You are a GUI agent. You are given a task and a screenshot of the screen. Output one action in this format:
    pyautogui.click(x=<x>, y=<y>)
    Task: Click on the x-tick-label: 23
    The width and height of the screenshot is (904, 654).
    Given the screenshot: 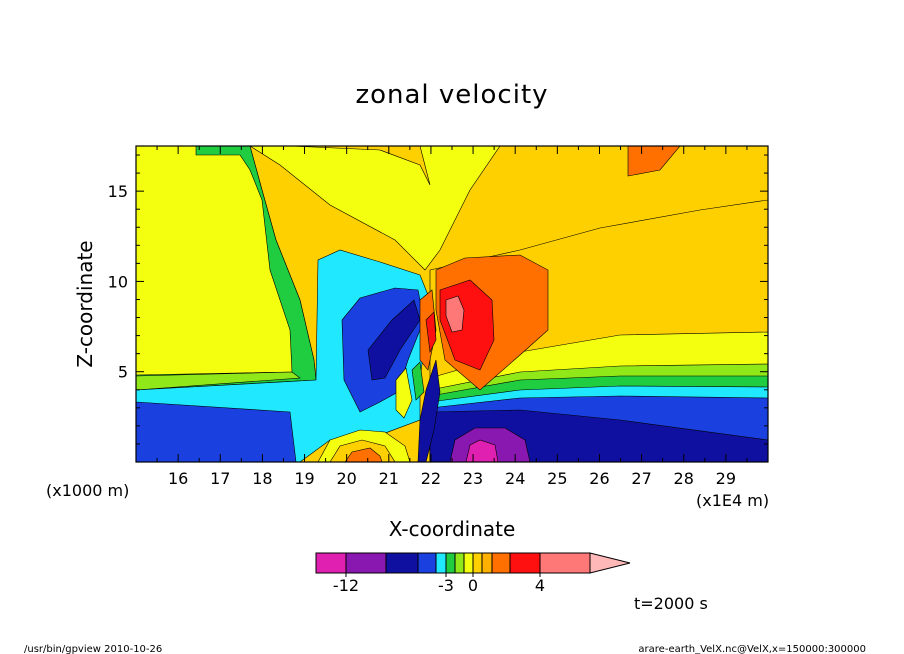 What is the action you would take?
    pyautogui.click(x=473, y=478)
    